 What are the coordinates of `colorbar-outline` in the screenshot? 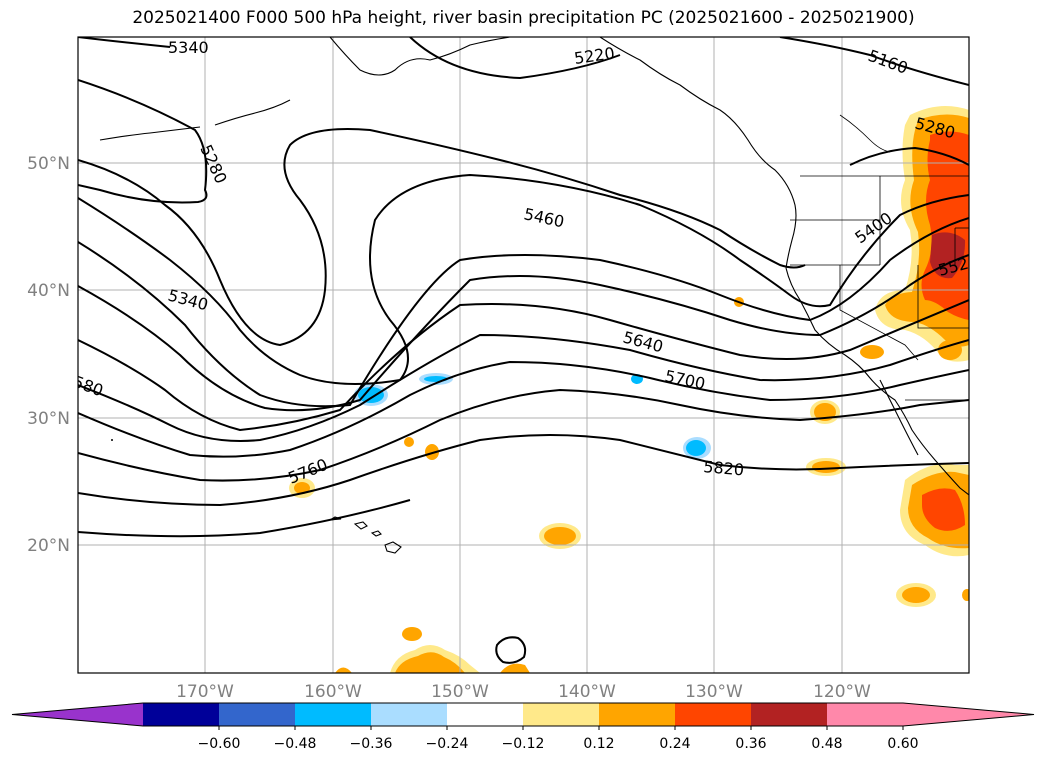 It's located at (523, 714).